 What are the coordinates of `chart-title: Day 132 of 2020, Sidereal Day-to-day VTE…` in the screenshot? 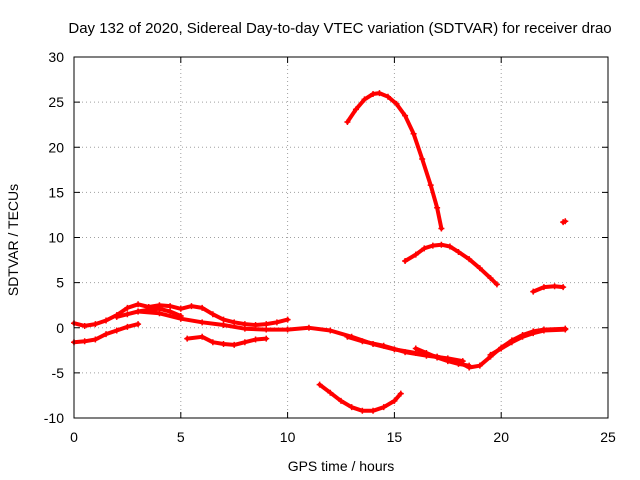 It's located at (339, 28).